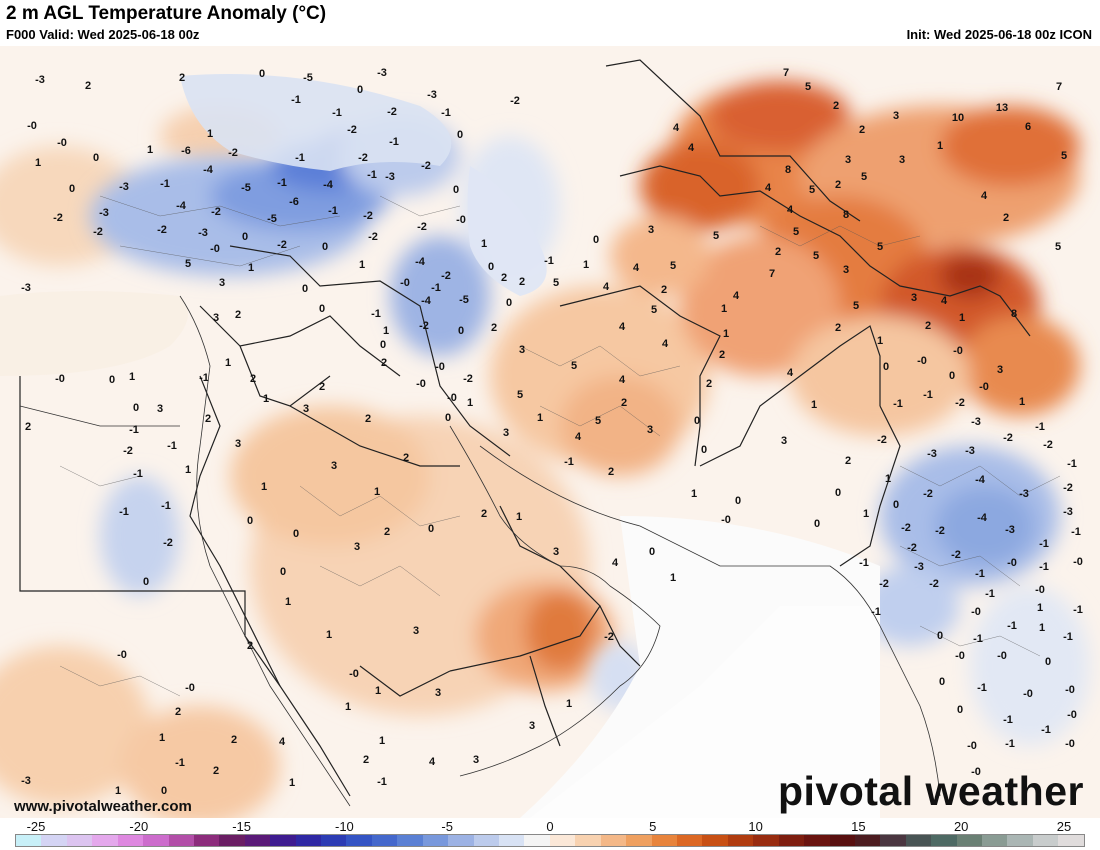  What do you see at coordinates (653, 826) in the screenshot?
I see `colorbar-tick-label: 5` at bounding box center [653, 826].